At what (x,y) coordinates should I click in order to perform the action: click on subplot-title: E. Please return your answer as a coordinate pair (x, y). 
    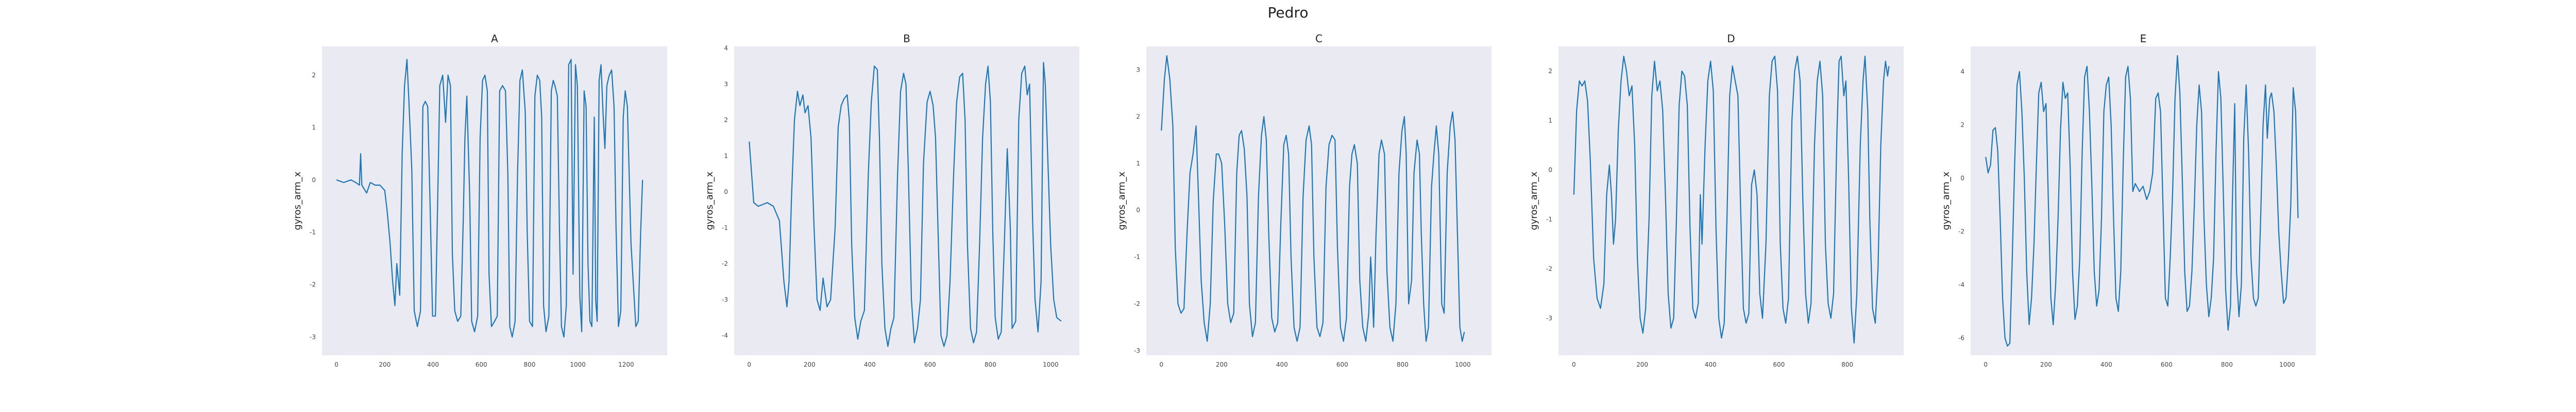
    Looking at the image, I should click on (2143, 38).